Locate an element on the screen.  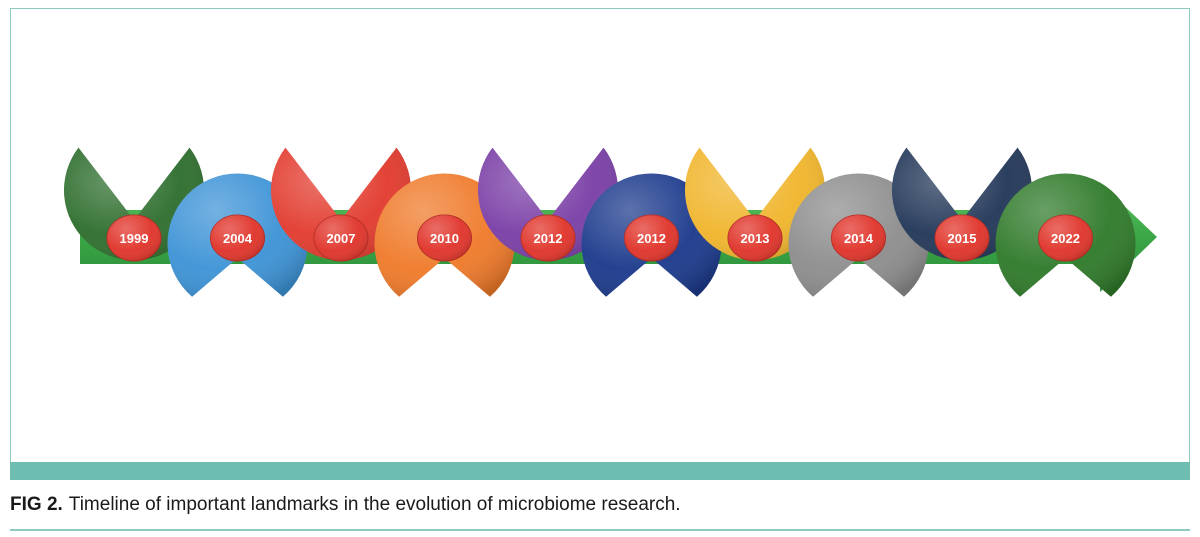
pin-text-line: rRNA is located at coordinates (134, 133).